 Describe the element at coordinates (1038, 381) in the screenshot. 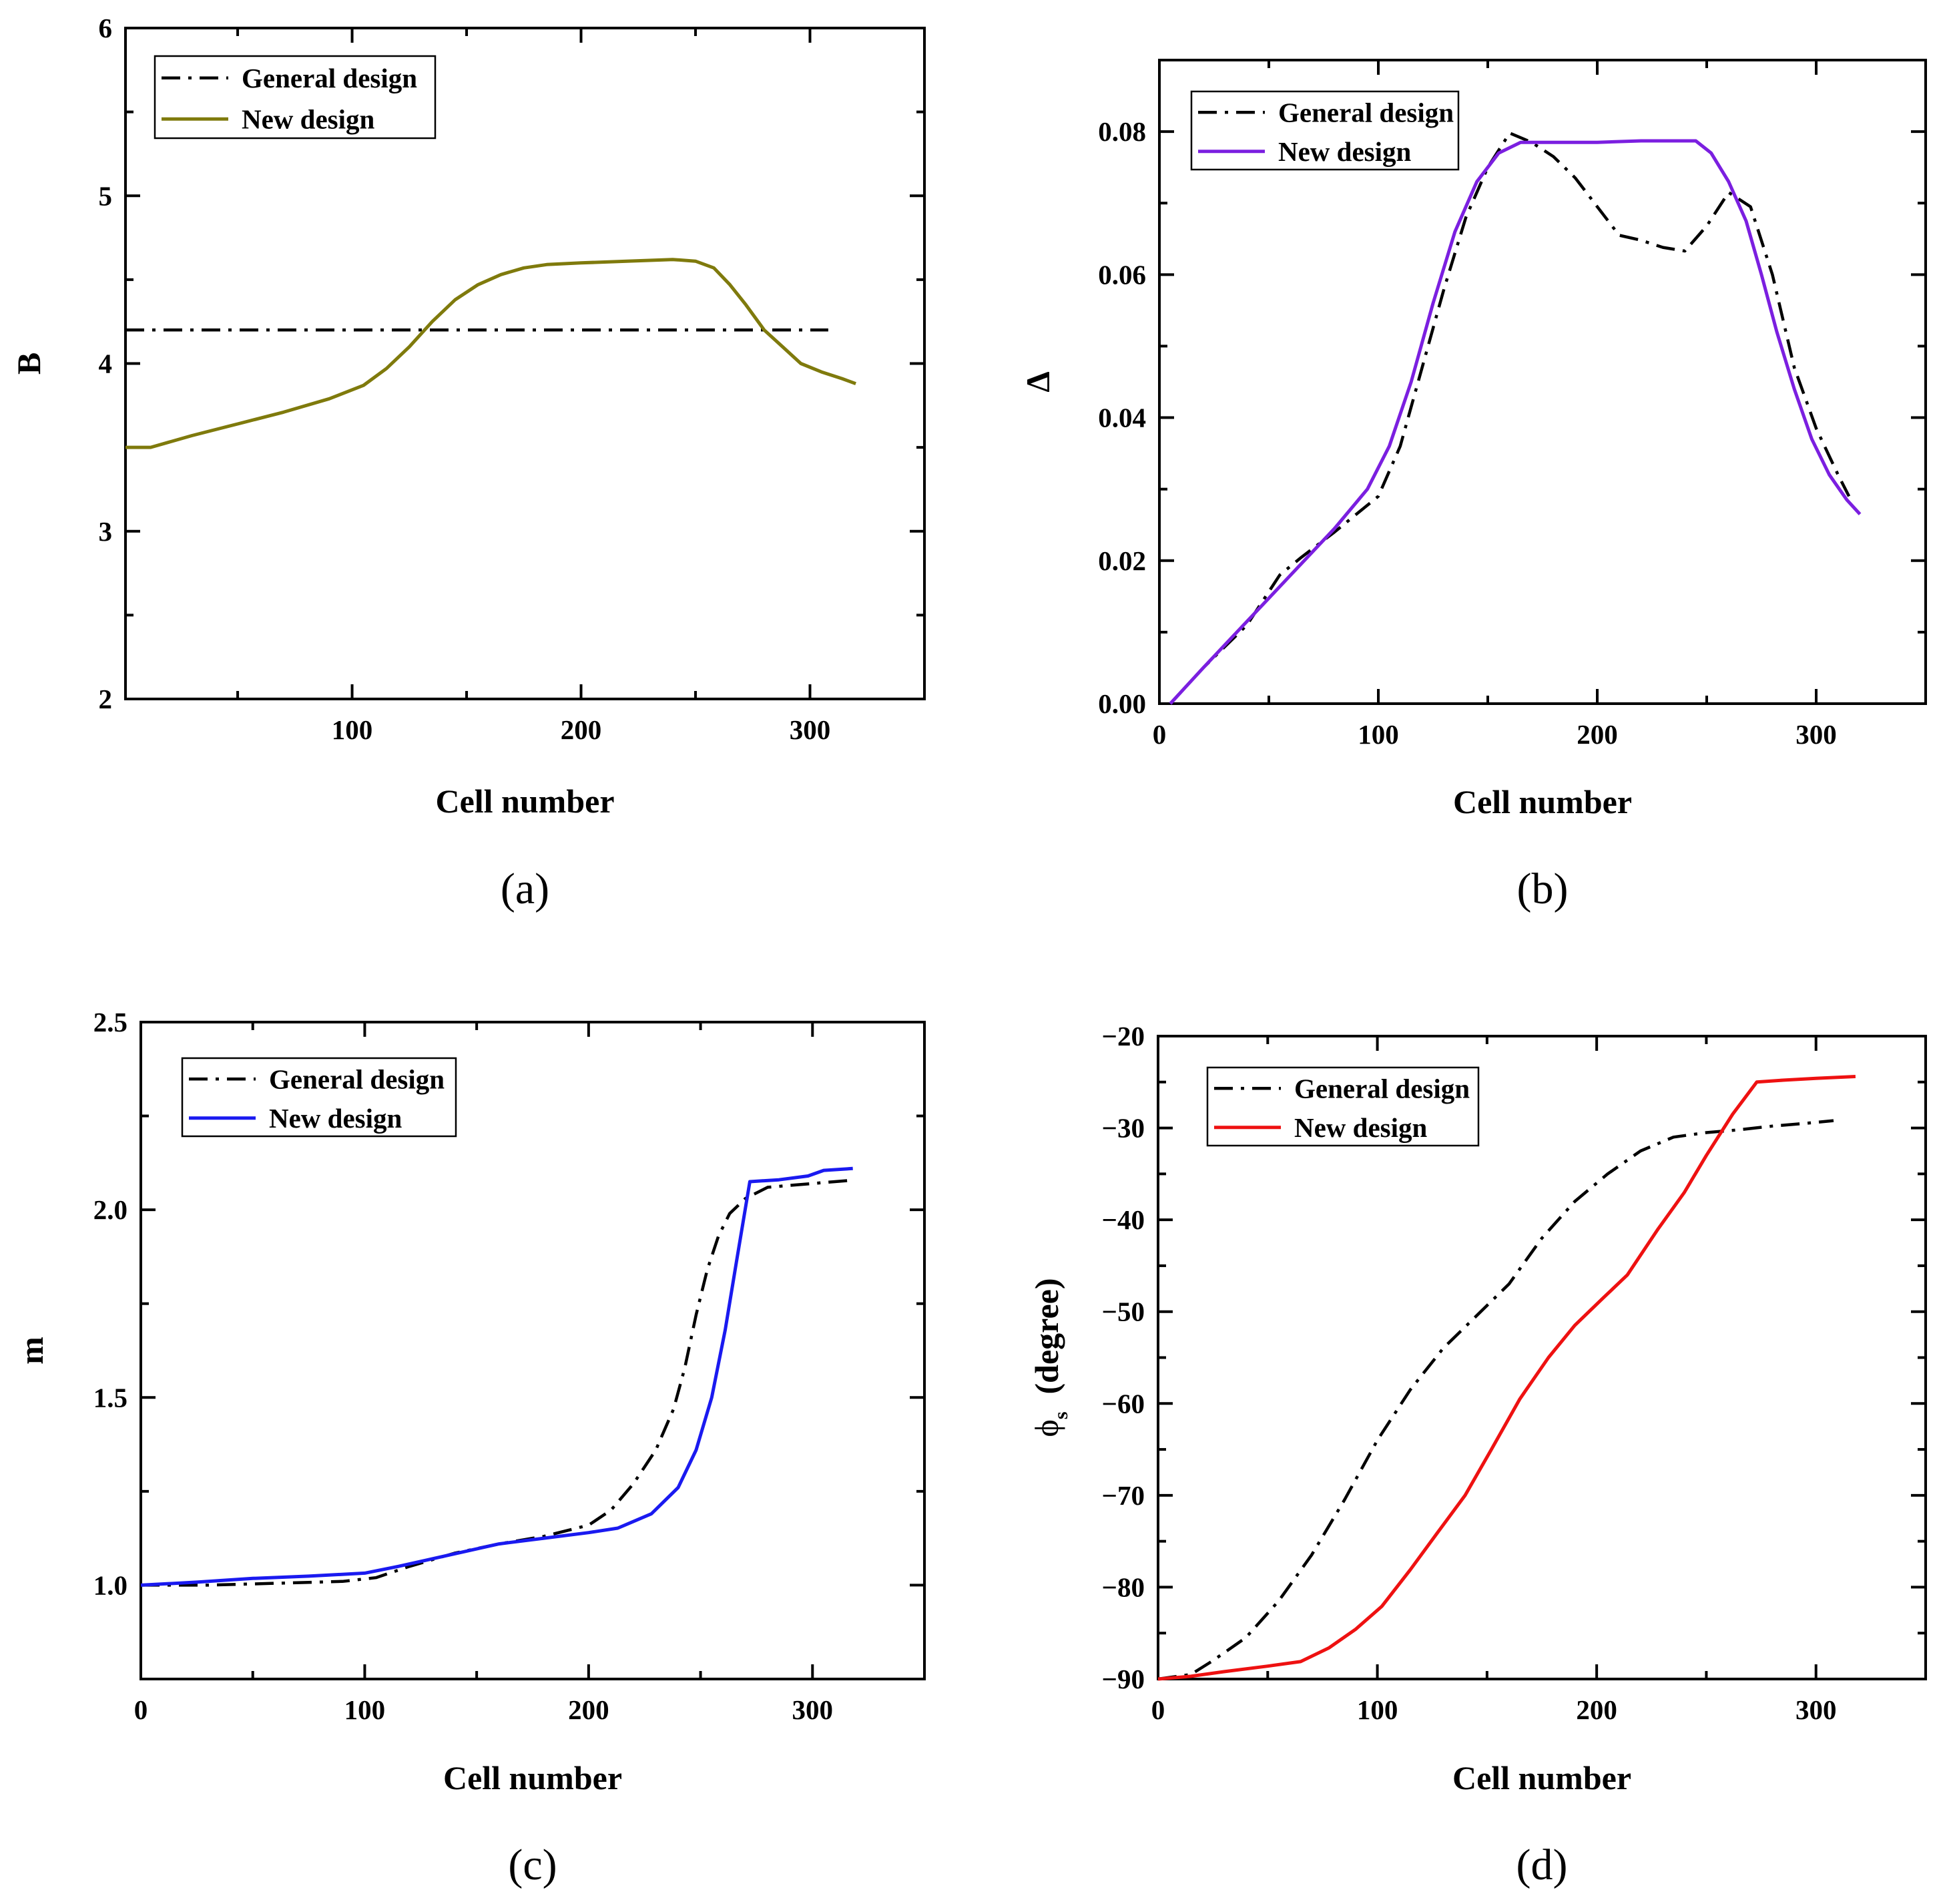

I see `y-axis-title: Δ` at that location.